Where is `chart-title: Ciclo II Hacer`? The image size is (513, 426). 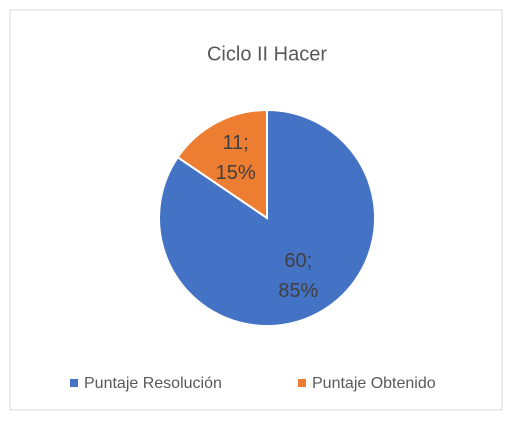
chart-title: Ciclo II Hacer is located at coordinates (267, 54).